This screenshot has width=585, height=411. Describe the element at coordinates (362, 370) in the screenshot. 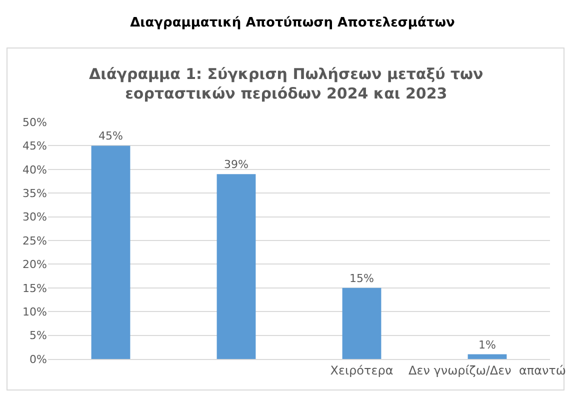

I see `x-tick-label: Χειρότερα` at that location.